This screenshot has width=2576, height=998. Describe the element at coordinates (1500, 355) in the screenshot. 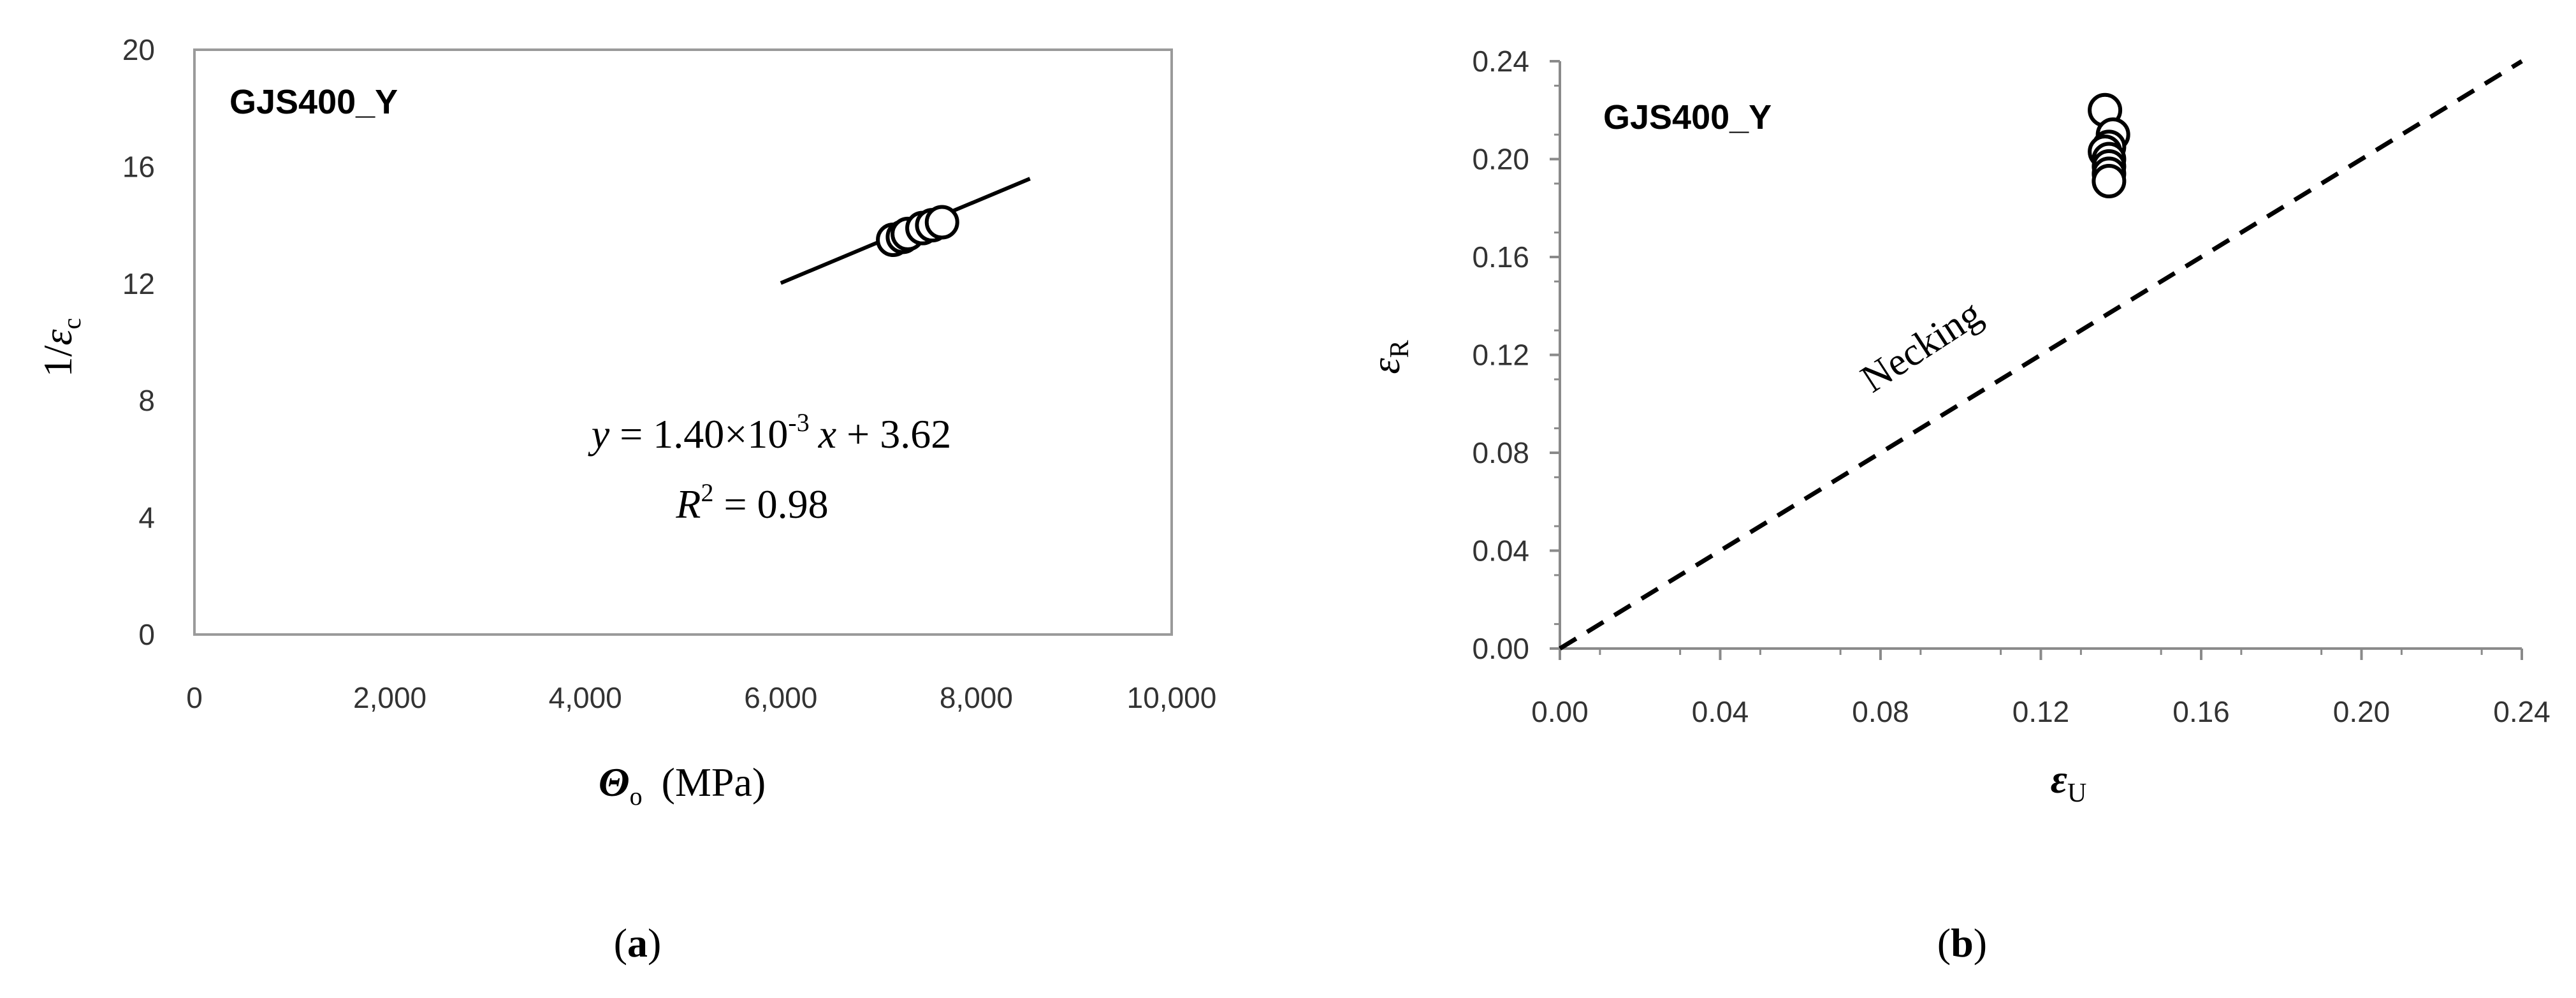

I see `chart-b-y-tick-label: 0.12` at that location.